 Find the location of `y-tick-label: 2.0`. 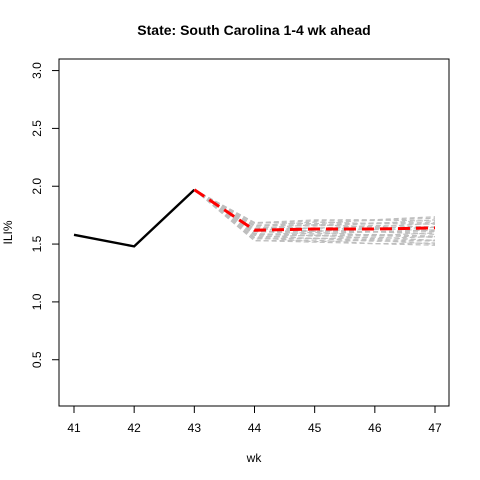

y-tick-label: 2.0 is located at coordinates (37, 186).